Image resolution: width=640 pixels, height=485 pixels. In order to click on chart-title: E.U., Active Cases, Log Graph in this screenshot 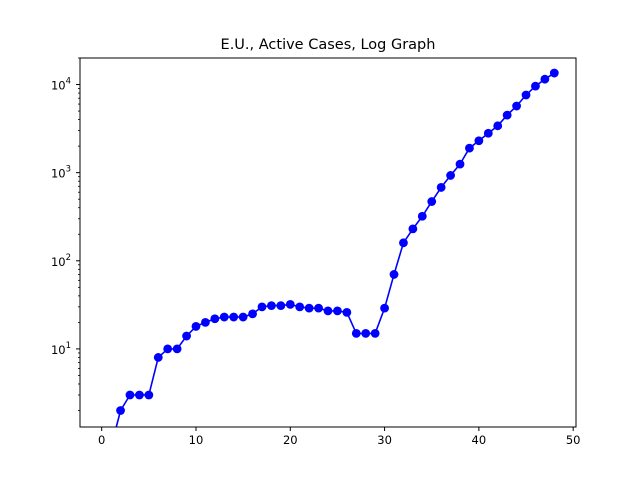, I will do `click(328, 45)`.